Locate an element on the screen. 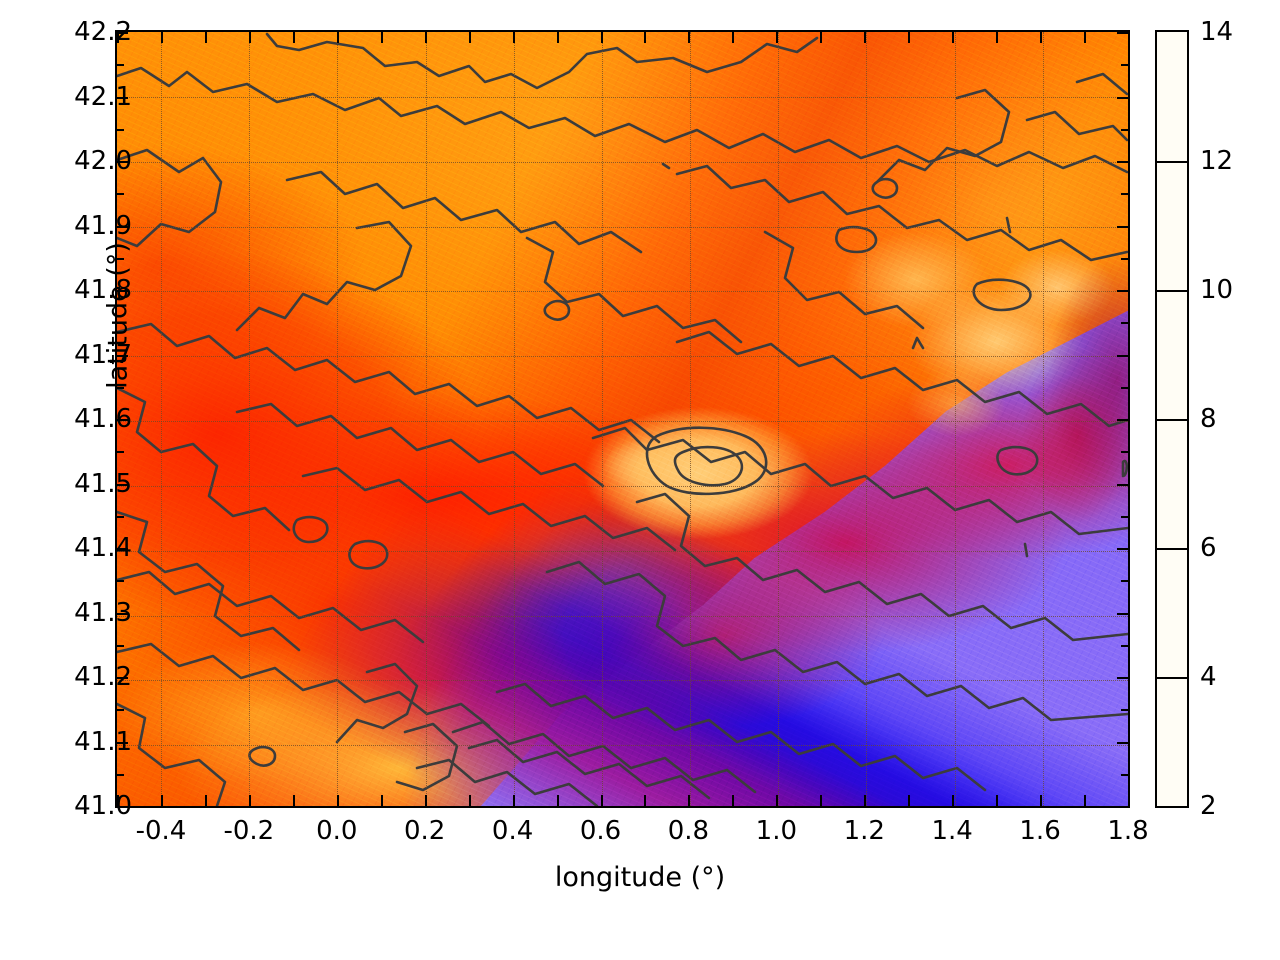 The width and height of the screenshot is (1280, 960). x-tick-label: -0.2 is located at coordinates (249, 831).